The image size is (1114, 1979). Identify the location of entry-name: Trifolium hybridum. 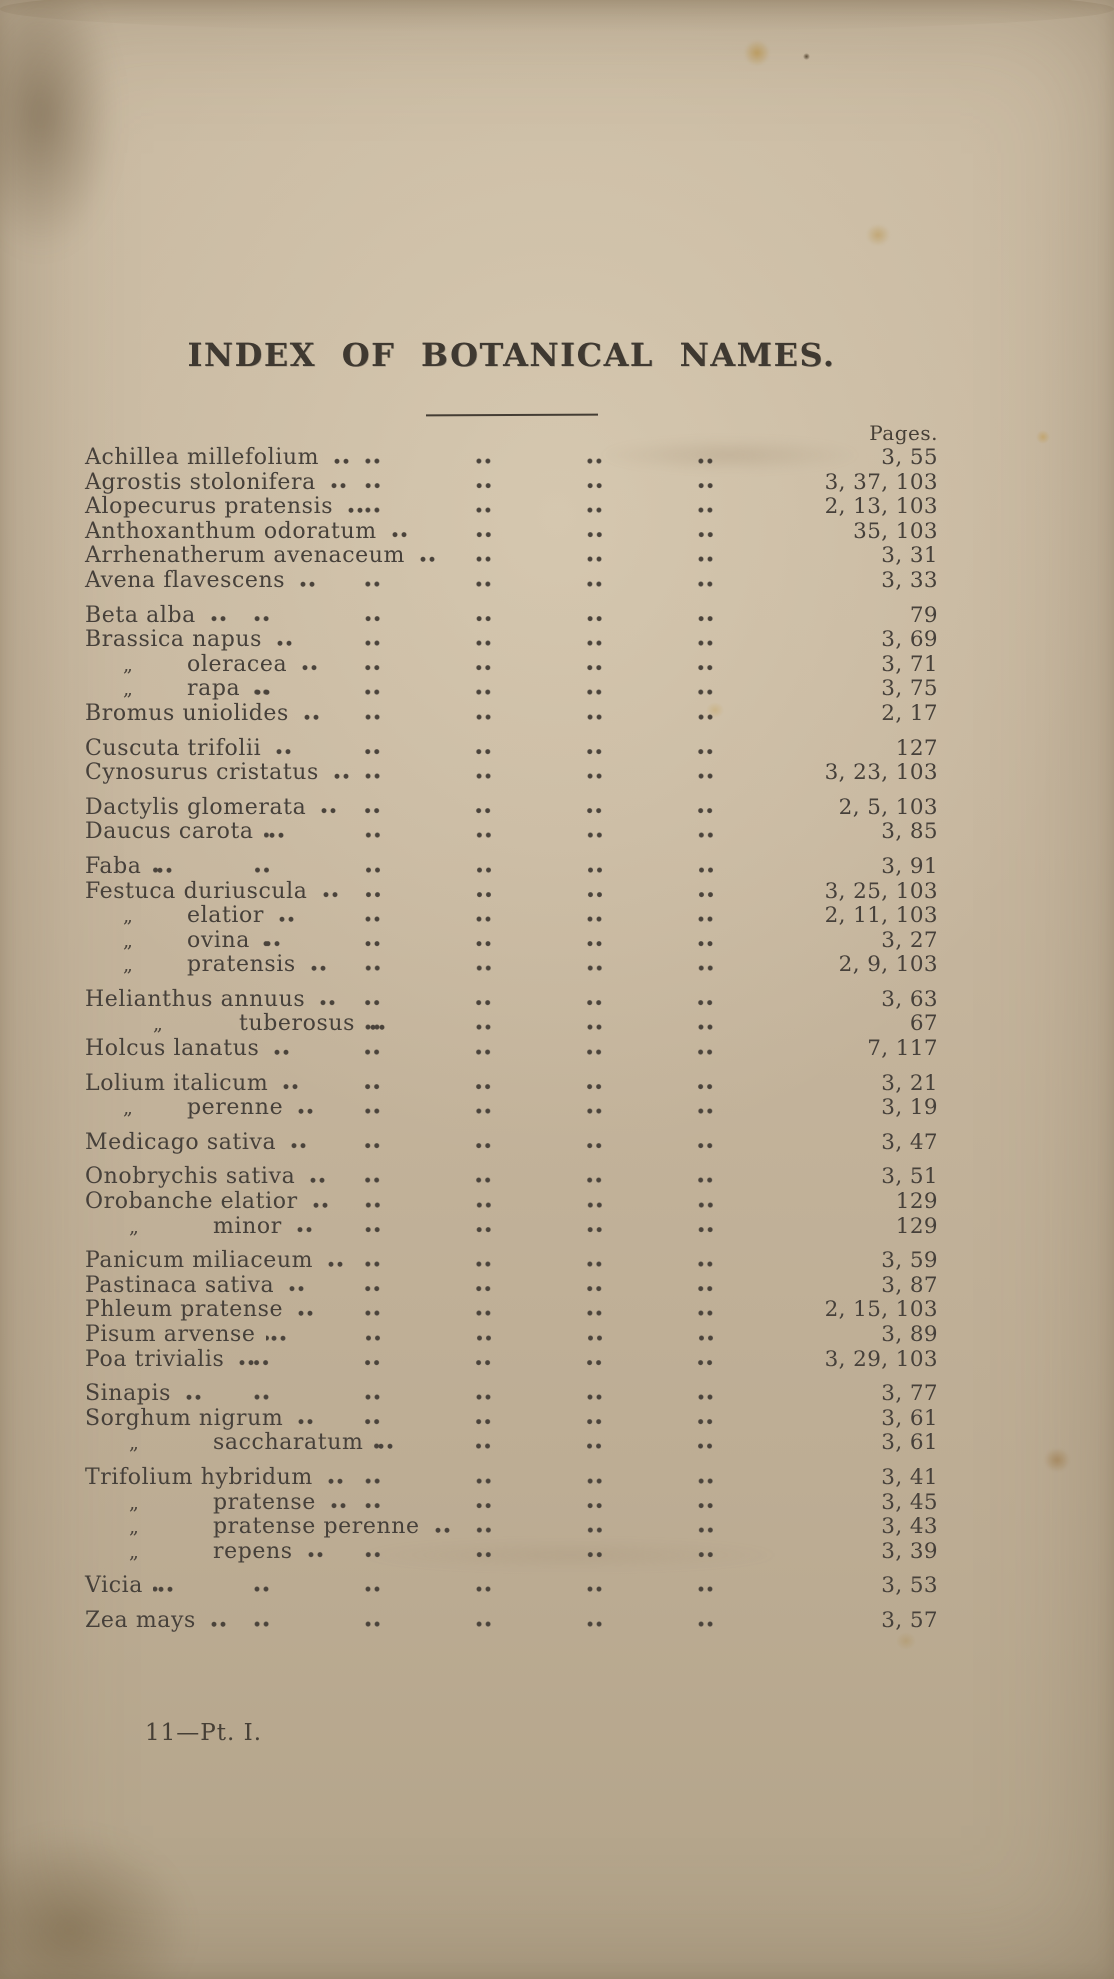
(199, 1477).